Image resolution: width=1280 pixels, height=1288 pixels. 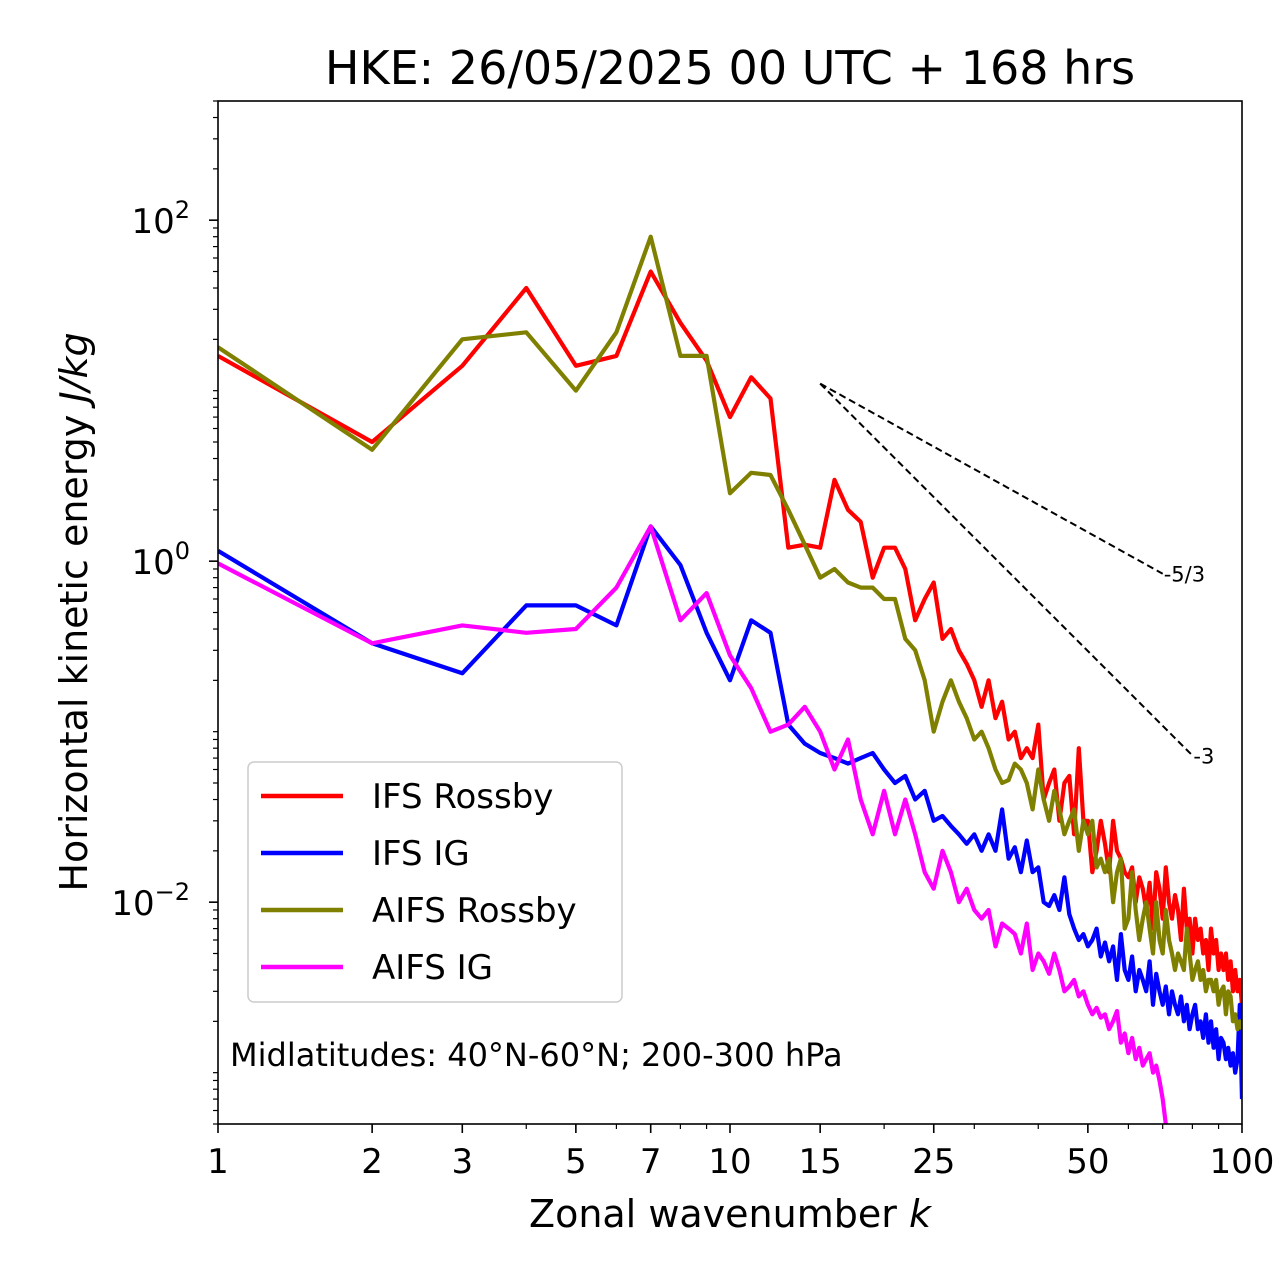 I want to click on x-tick-label: 25, so click(x=933, y=1162).